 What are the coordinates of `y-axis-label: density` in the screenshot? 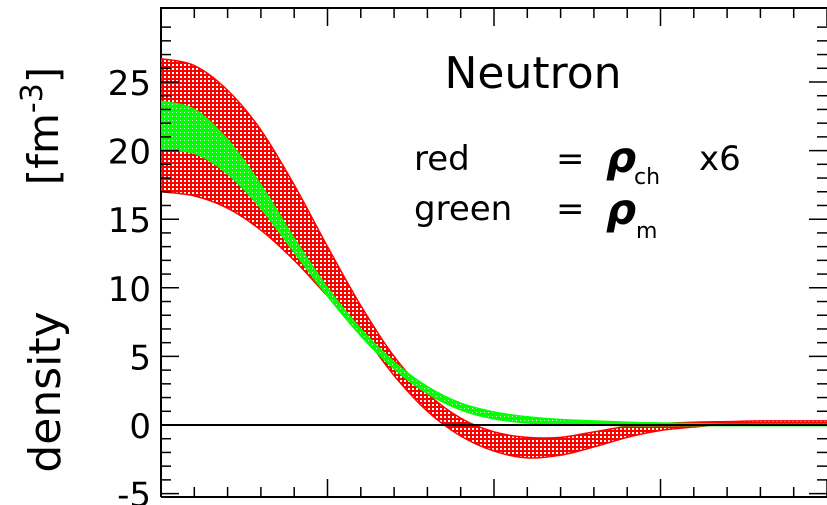 It's located at (45, 391).